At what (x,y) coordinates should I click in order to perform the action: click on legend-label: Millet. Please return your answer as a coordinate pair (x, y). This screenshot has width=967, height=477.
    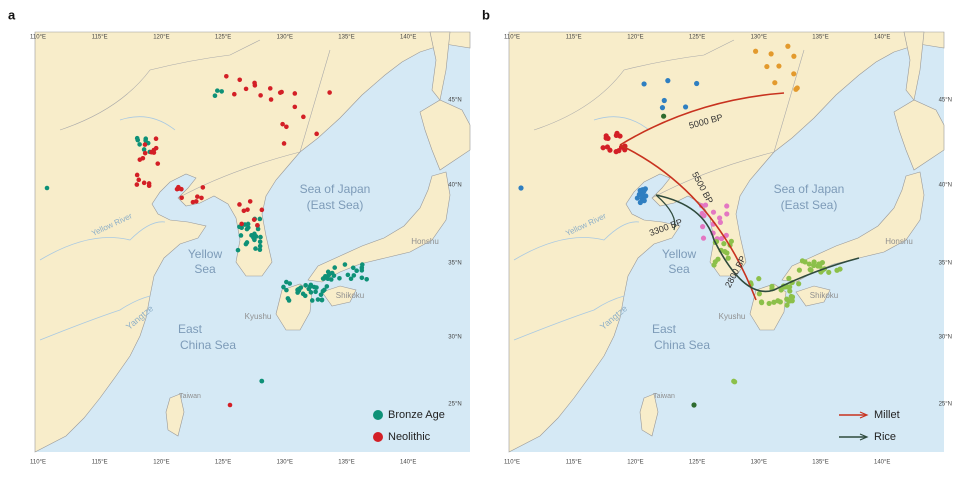
    Looking at the image, I should click on (887, 415).